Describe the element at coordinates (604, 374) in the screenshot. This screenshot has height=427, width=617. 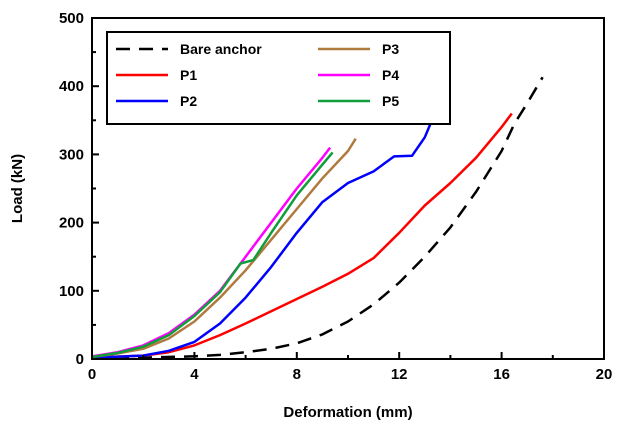
I see `x-tick-label: 20` at that location.